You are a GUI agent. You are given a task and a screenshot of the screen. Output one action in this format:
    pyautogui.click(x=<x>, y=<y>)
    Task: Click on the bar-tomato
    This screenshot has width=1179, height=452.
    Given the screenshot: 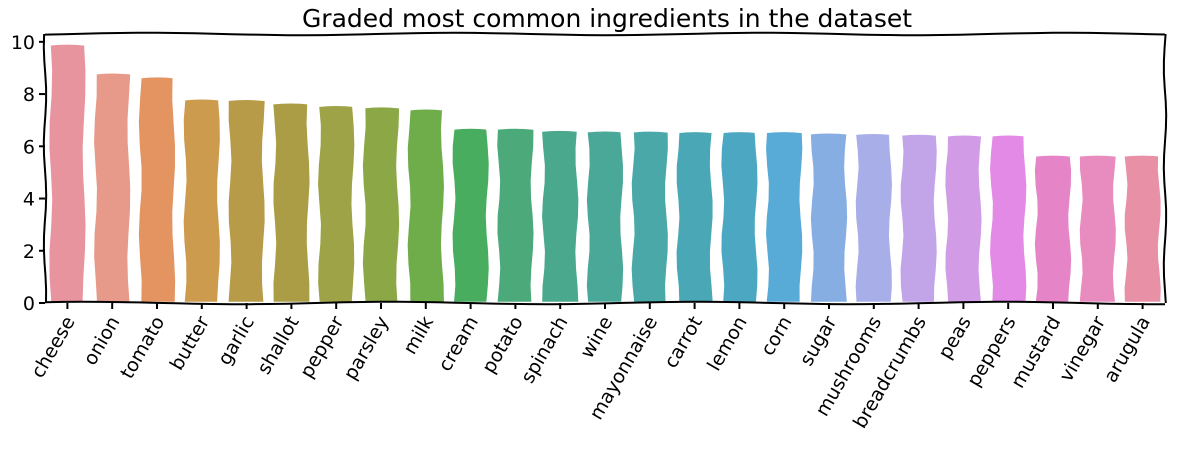 What is the action you would take?
    pyautogui.click(x=157, y=189)
    